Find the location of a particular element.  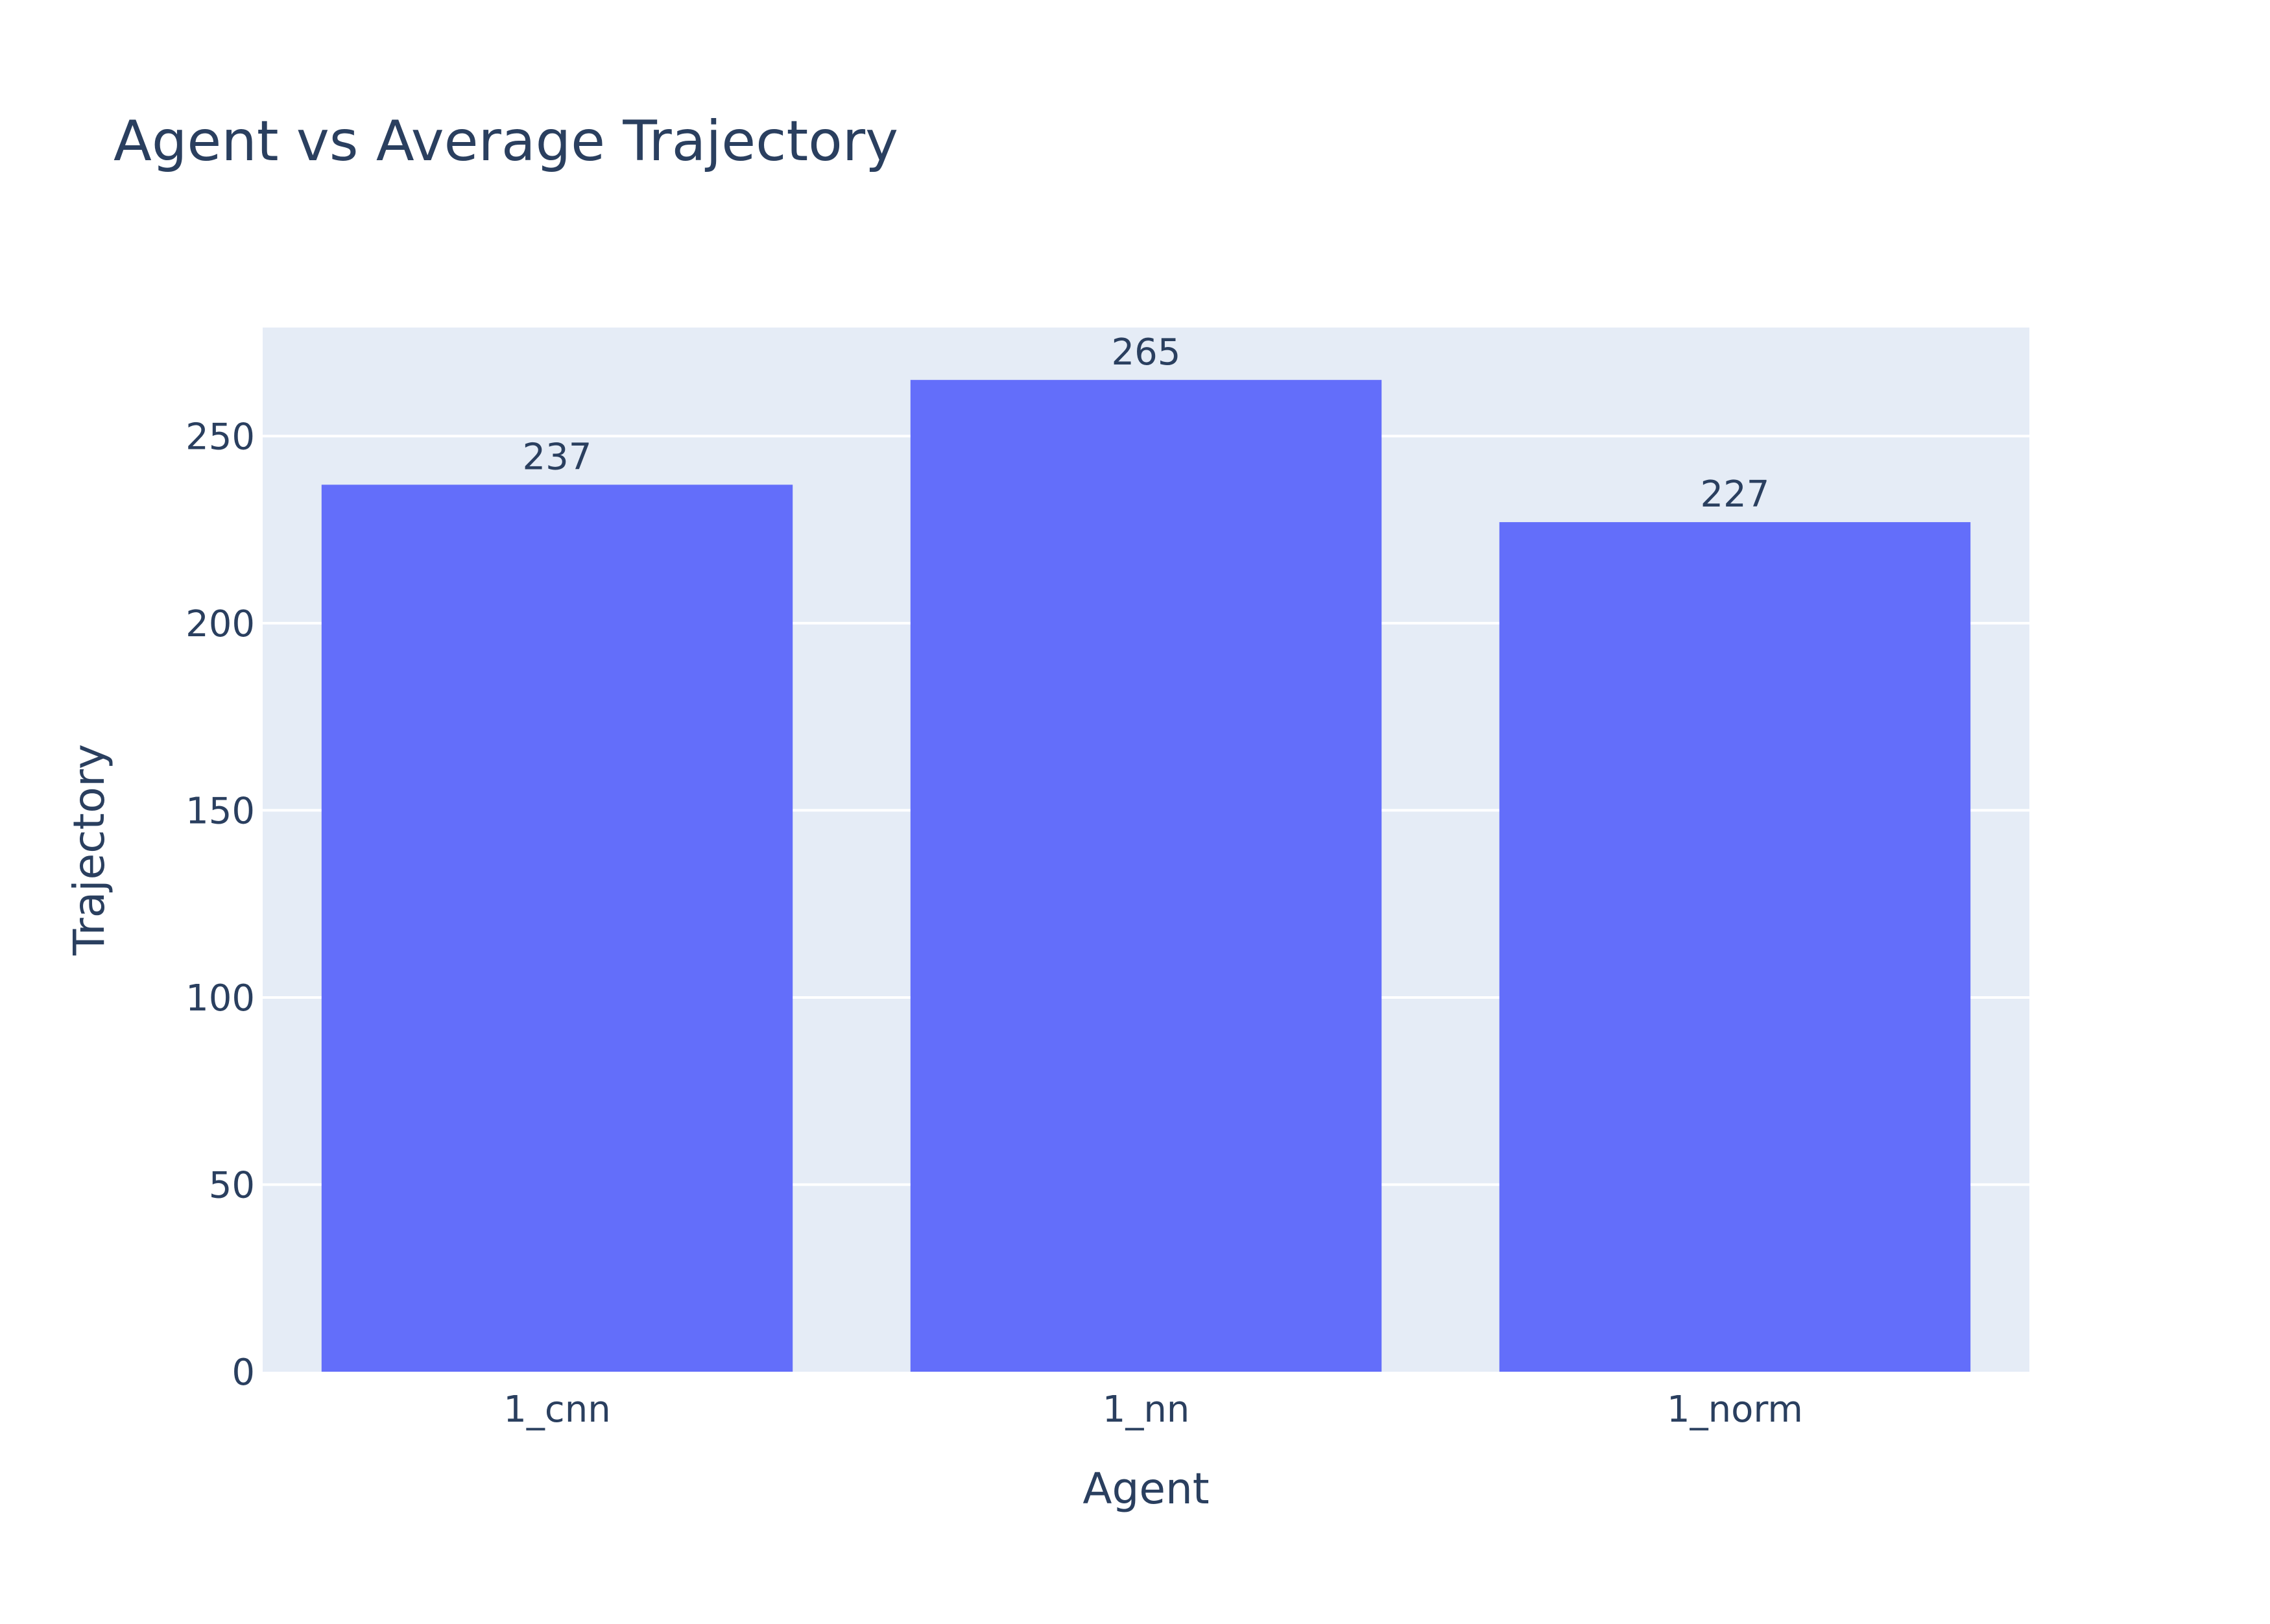

x-axis-label: Agent is located at coordinates (1145, 1489).